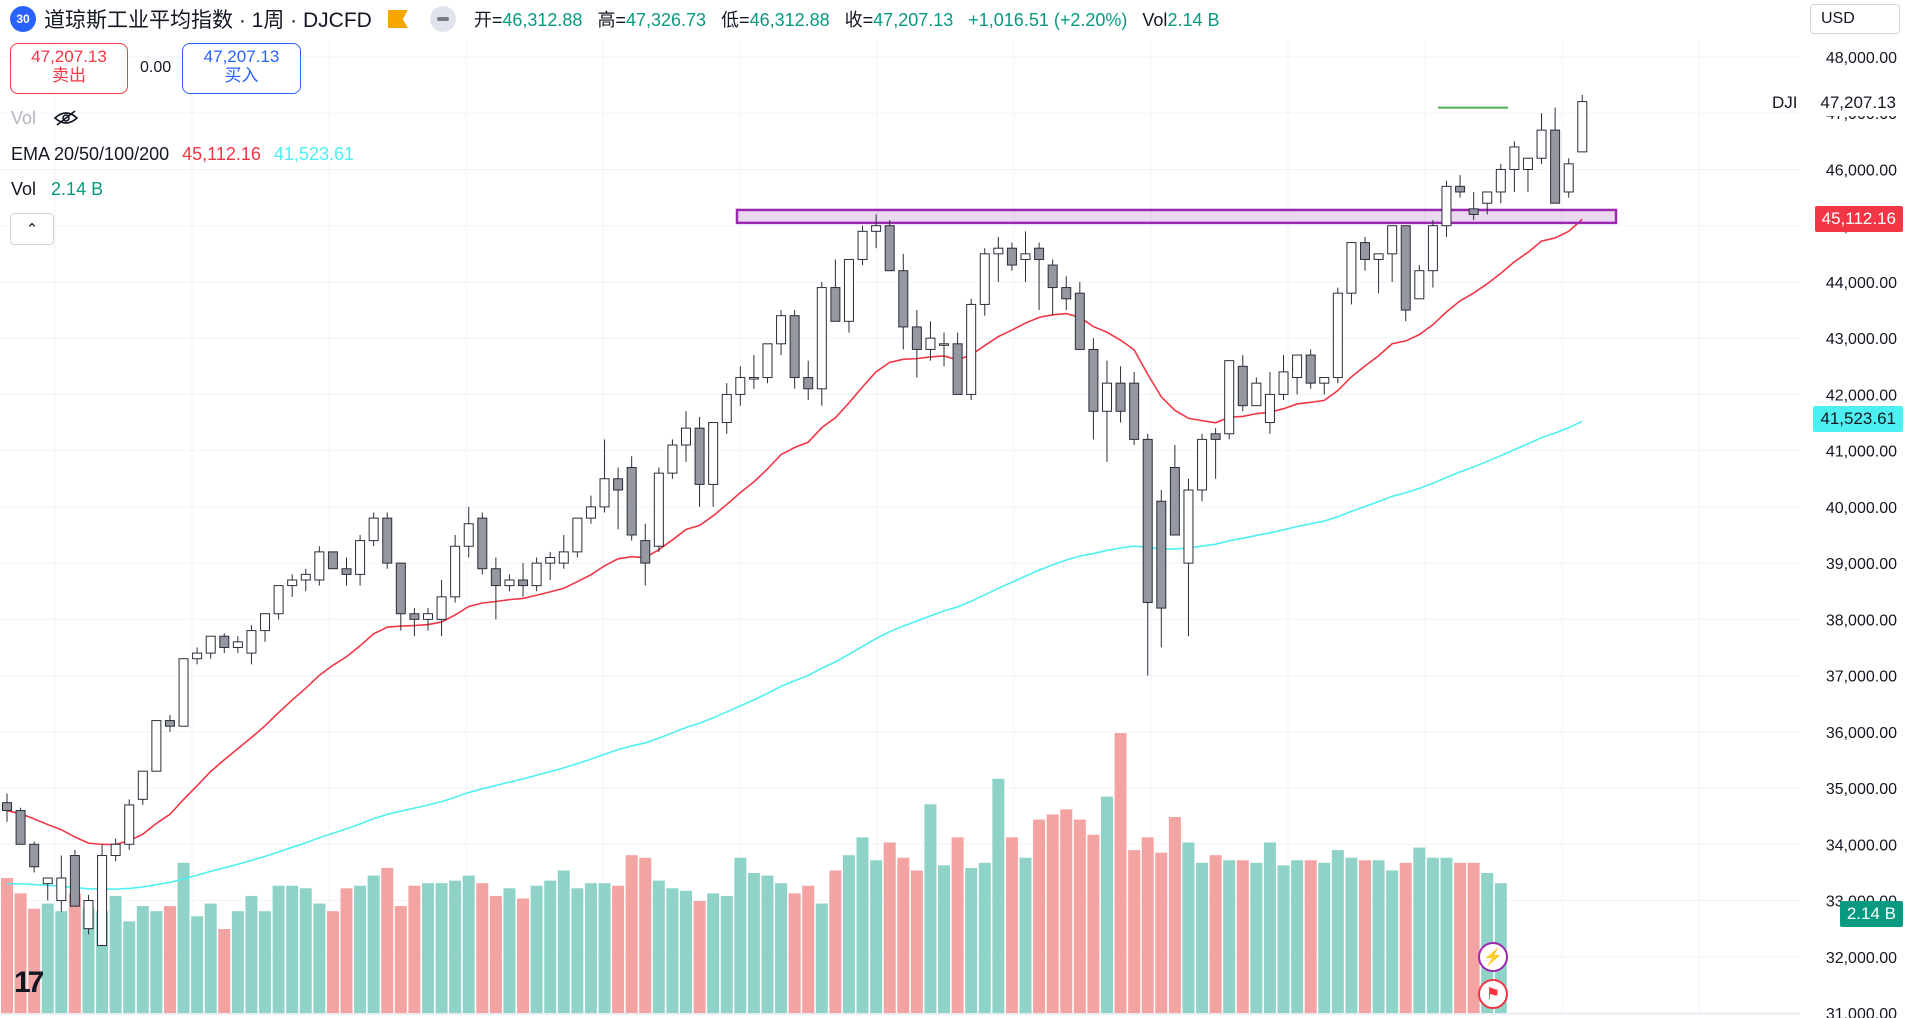 The width and height of the screenshot is (1907, 1018). I want to click on us-flag-icon: ⚑, so click(1493, 994).